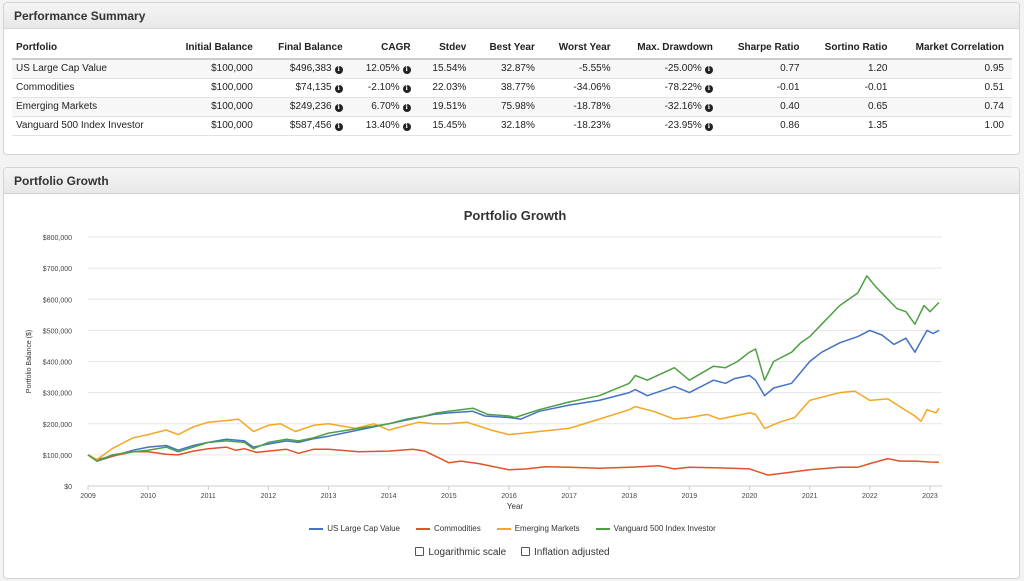 The image size is (1024, 581). I want to click on cell-final: $496,383 i, so click(305, 69).